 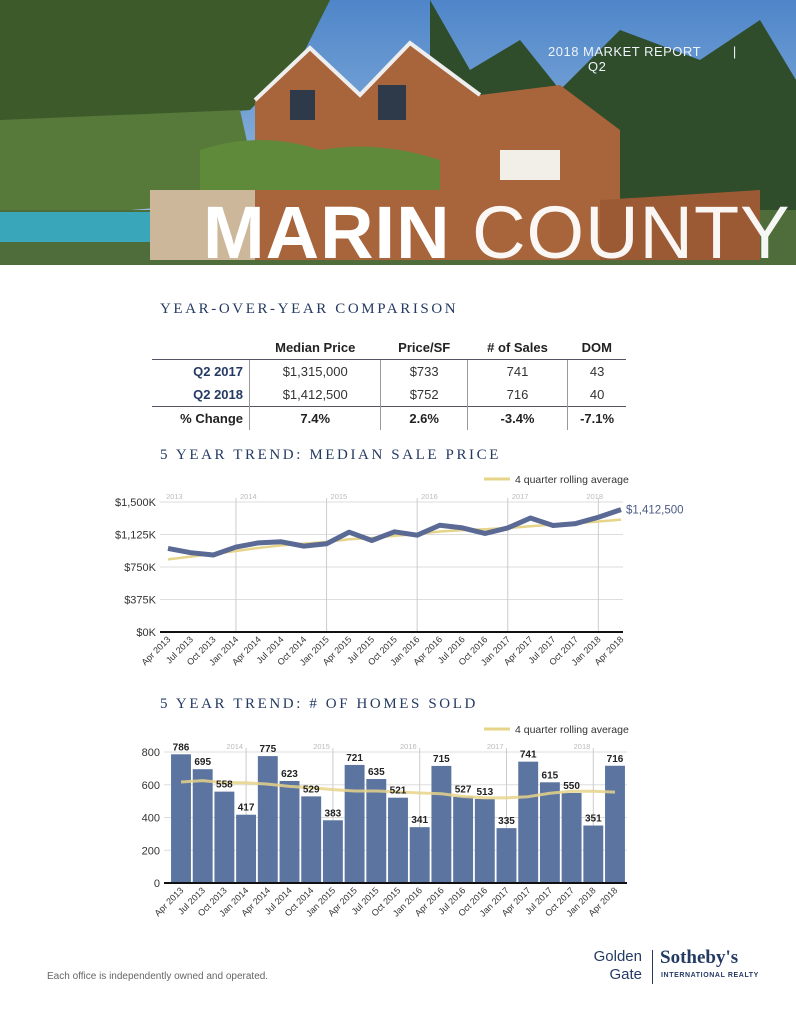 I want to click on y-tick-label: $1,125K, so click(x=136, y=536).